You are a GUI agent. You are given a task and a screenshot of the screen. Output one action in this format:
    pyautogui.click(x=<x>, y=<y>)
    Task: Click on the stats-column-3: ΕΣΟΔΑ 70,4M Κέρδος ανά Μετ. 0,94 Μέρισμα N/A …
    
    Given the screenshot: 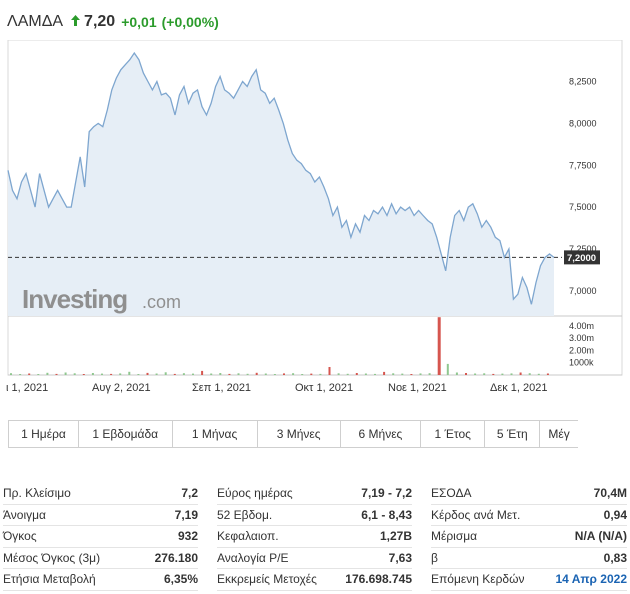 What is the action you would take?
    pyautogui.click(x=529, y=537)
    